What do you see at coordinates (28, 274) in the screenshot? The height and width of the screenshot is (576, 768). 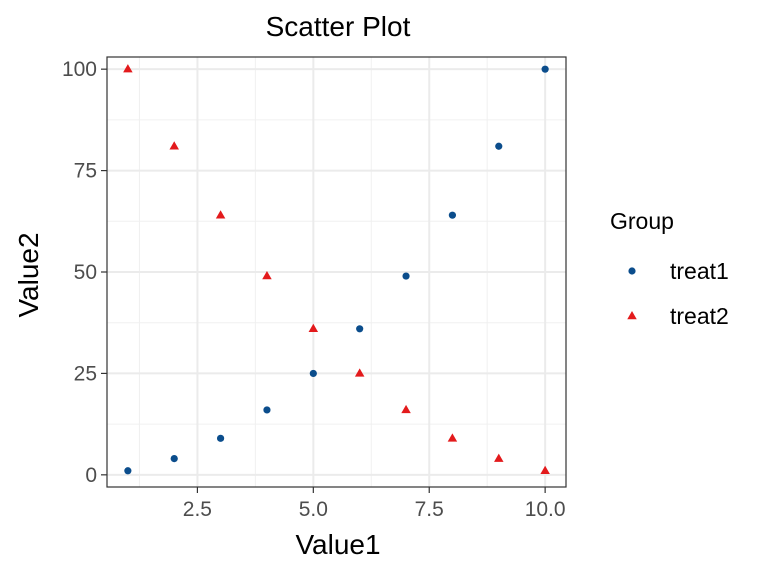 I see `y-axis-title: Value2` at bounding box center [28, 274].